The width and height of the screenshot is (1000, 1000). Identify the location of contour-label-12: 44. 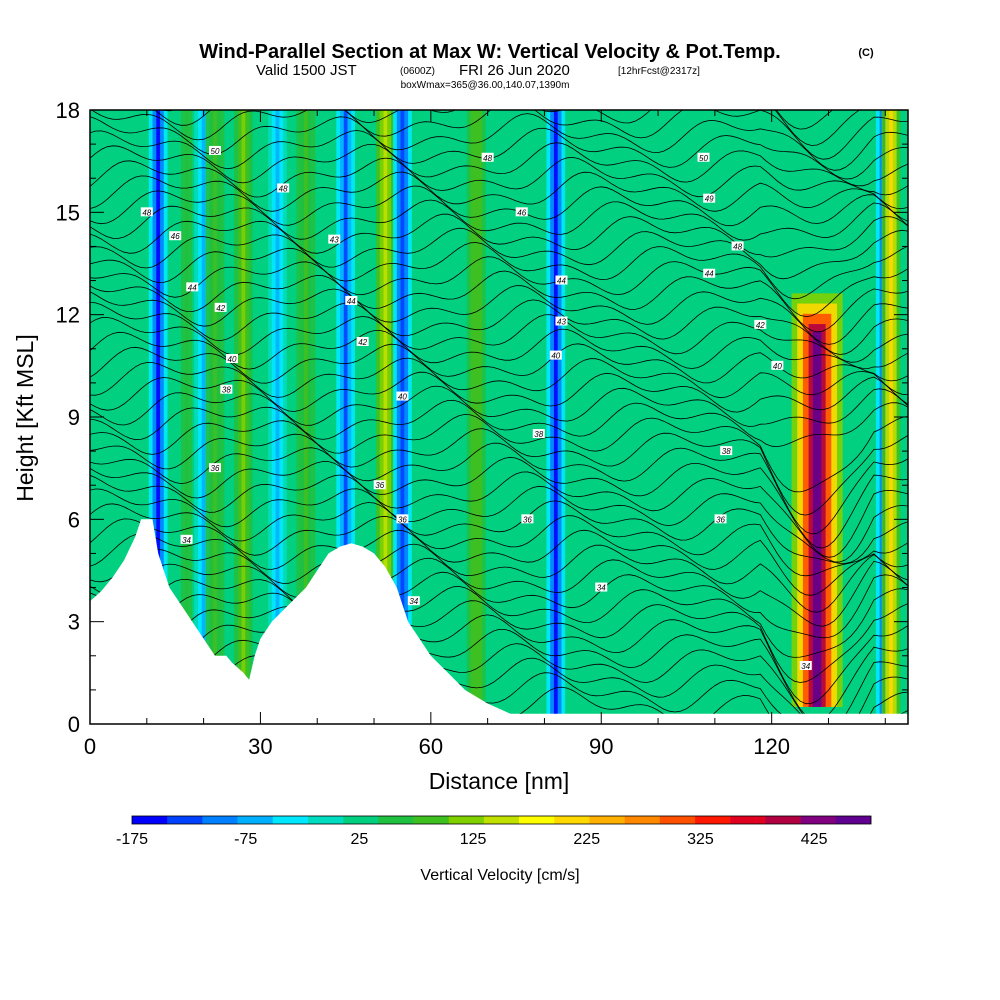
(561, 280).